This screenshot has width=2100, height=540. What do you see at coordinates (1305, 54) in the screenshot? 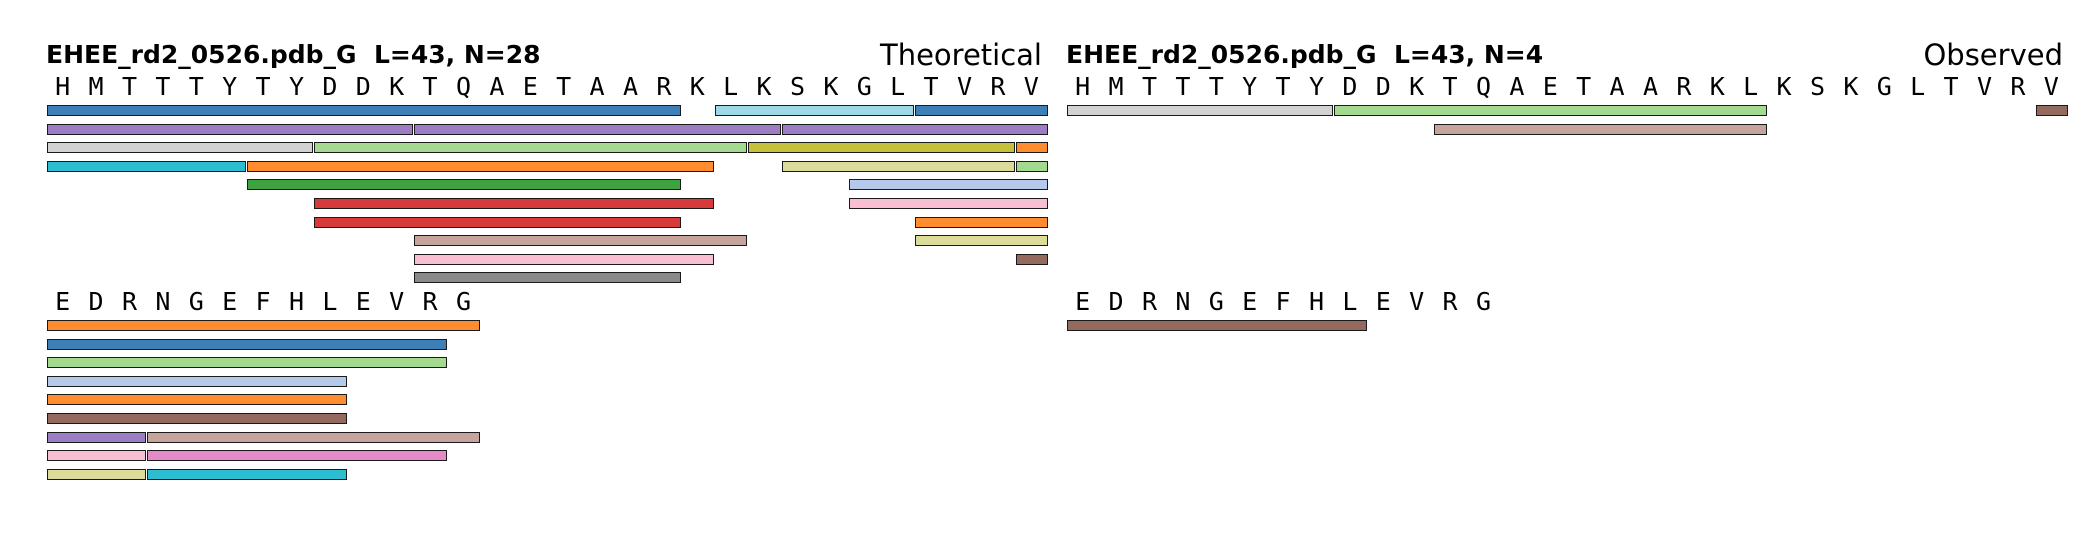
I see `panel-title: EHEE_rd2_0526.pdb_G L=43, N=4` at bounding box center [1305, 54].